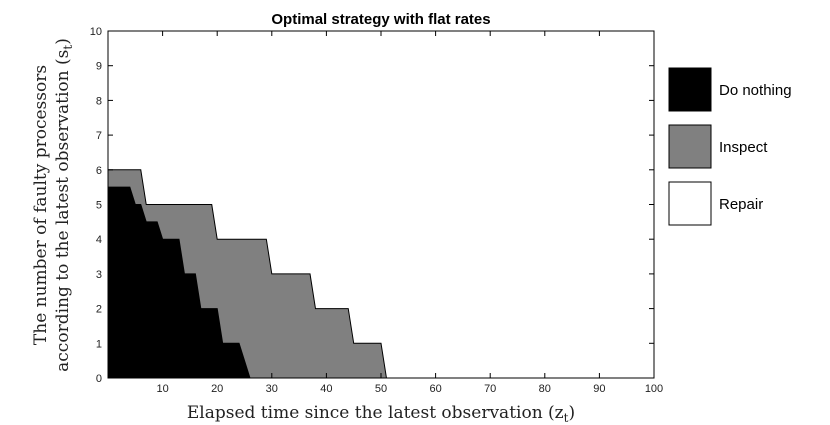 The width and height of the screenshot is (830, 425). What do you see at coordinates (99, 379) in the screenshot?
I see `y-tick-label: 0` at bounding box center [99, 379].